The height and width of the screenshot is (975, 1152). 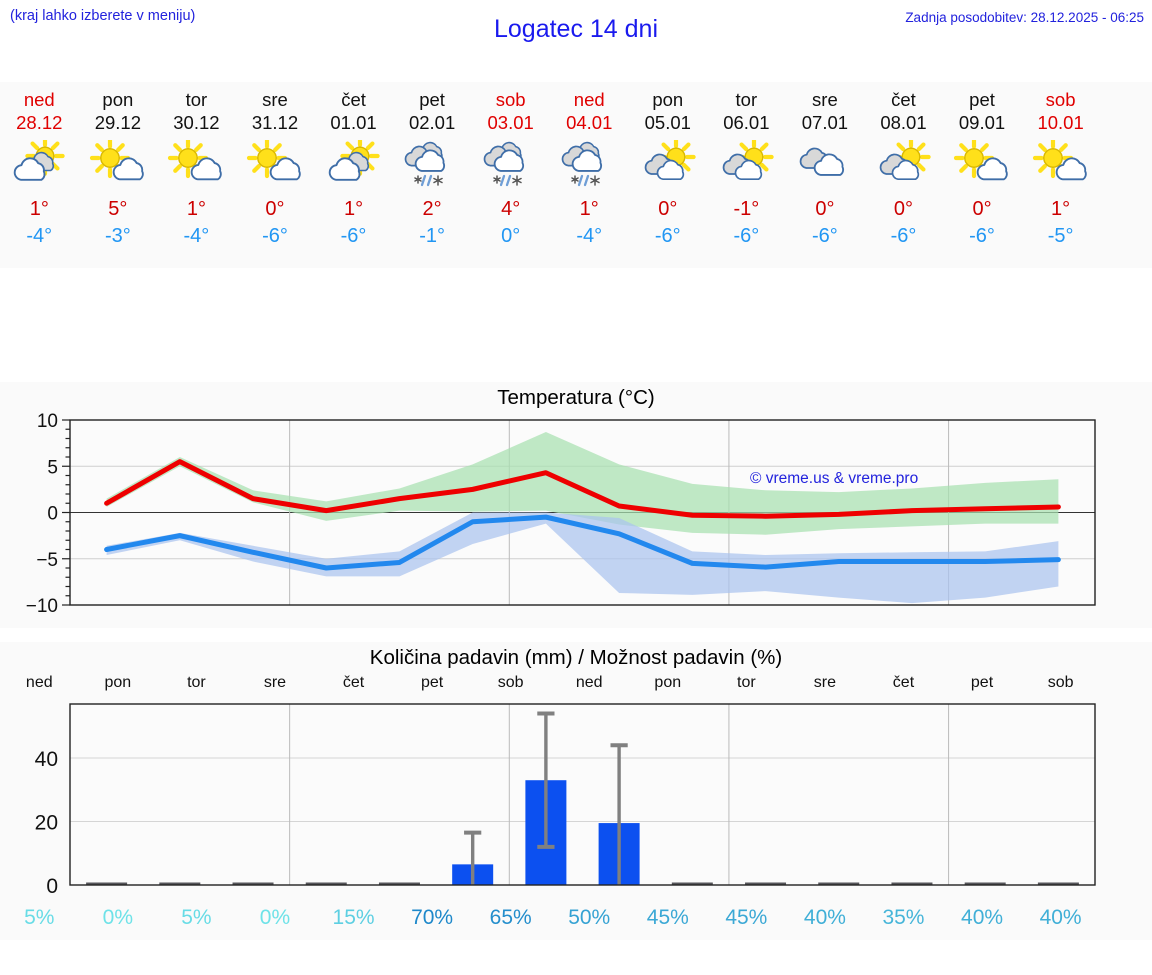 I want to click on precip-day-label: ned, so click(x=39, y=682).